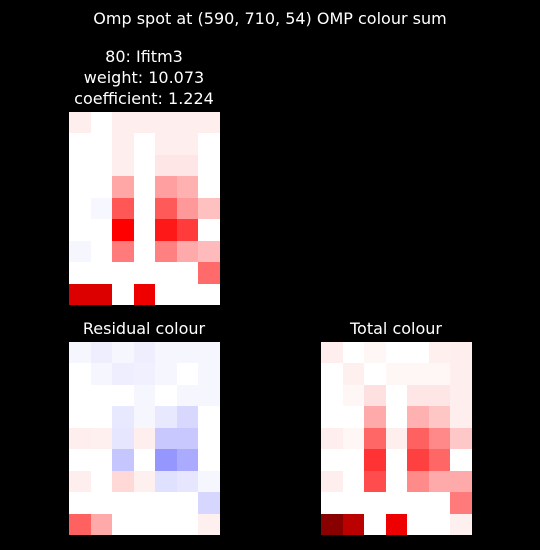  Describe the element at coordinates (144, 56) in the screenshot. I see `panel-gene-title-line-1: 80: Ifitm3` at that location.